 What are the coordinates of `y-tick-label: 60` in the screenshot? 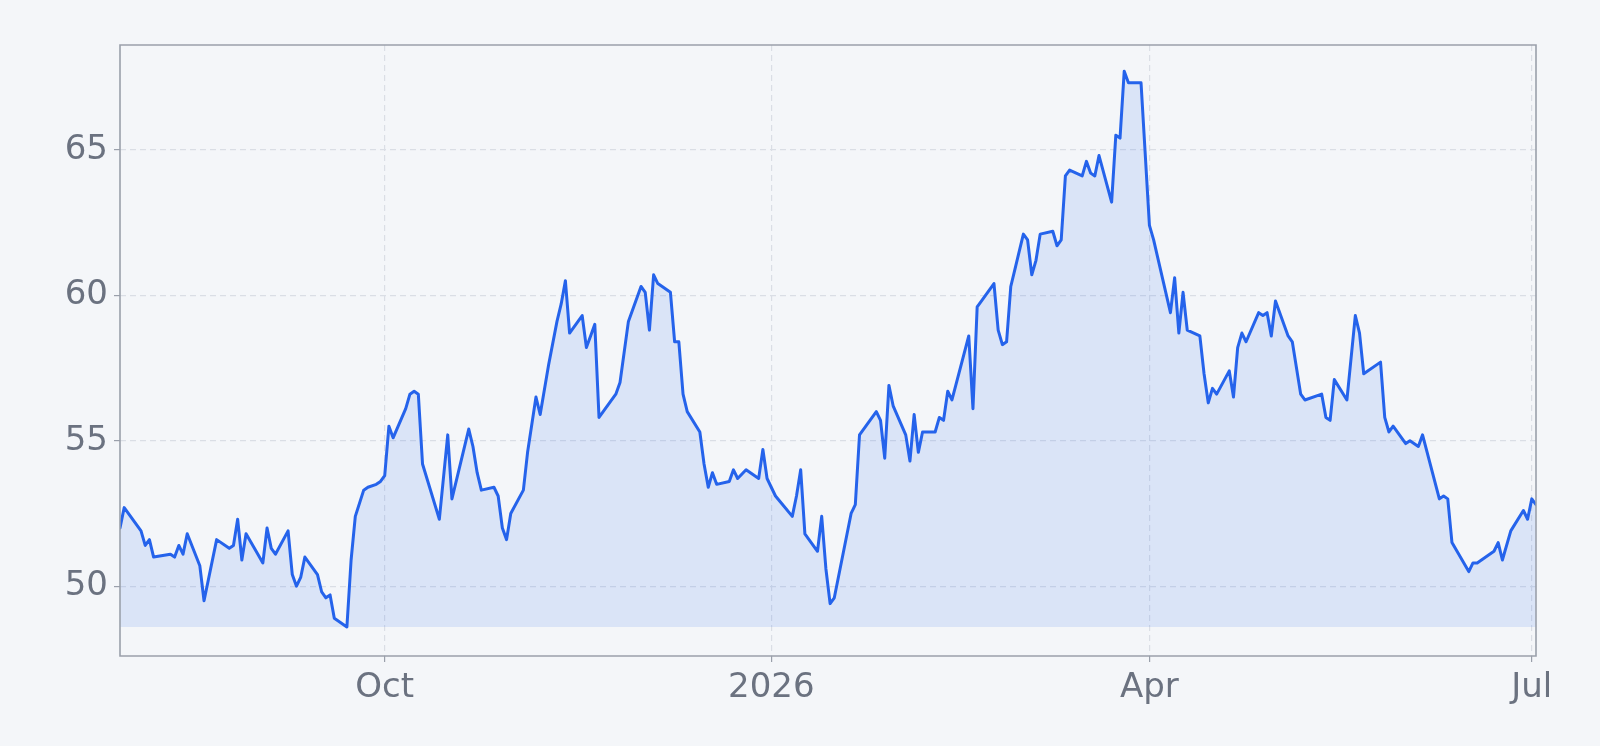 It's located at (86, 292).